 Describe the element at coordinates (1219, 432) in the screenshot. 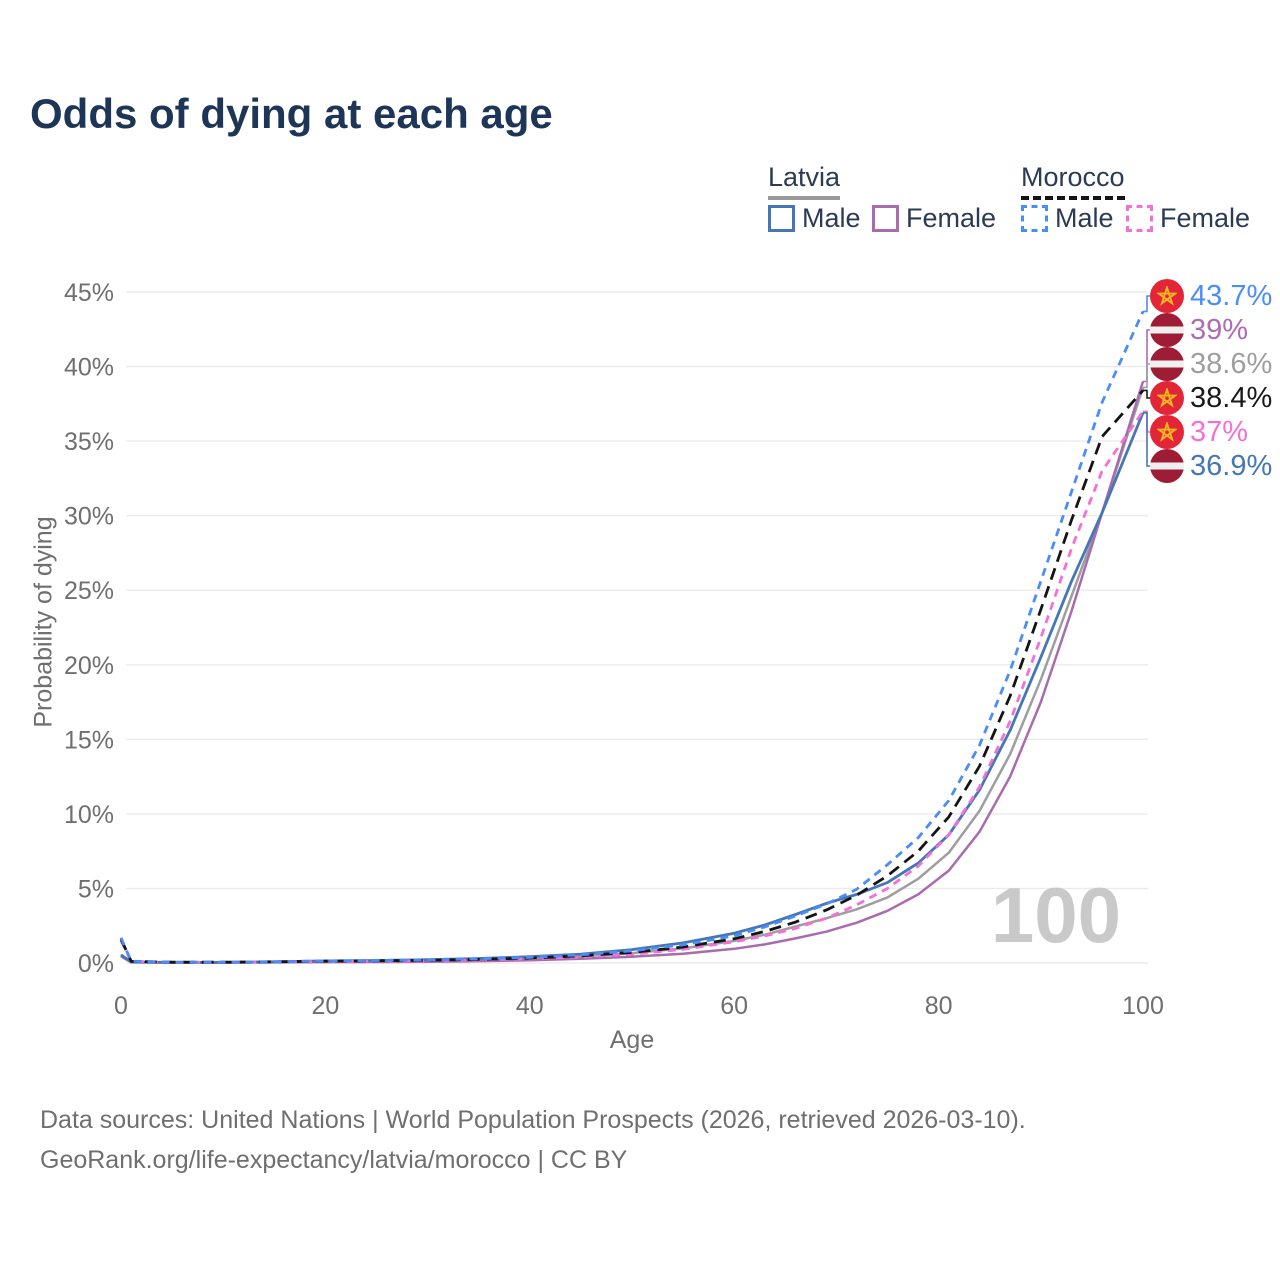

I see `end-label-value-4: 37%` at that location.